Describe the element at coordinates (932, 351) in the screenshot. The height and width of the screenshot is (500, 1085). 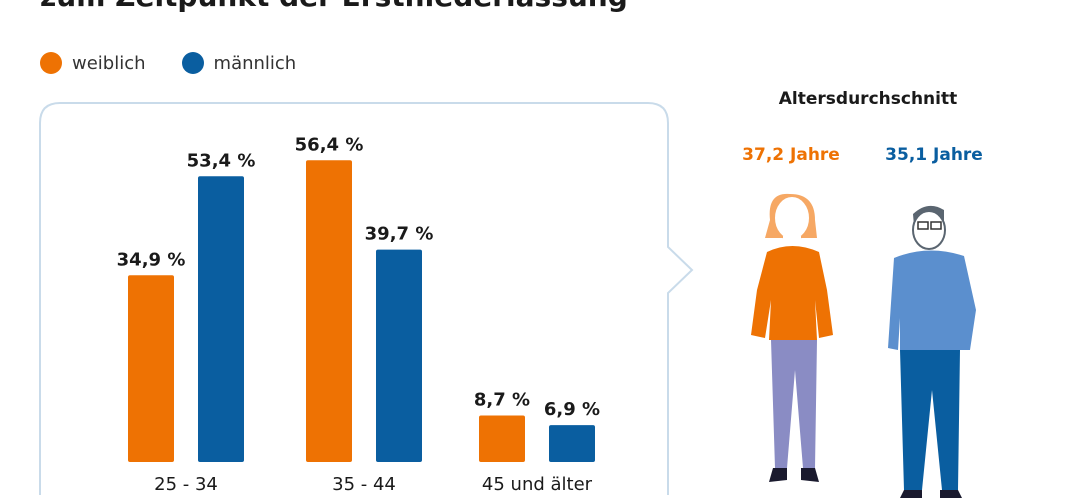
I see `man-figure` at that location.